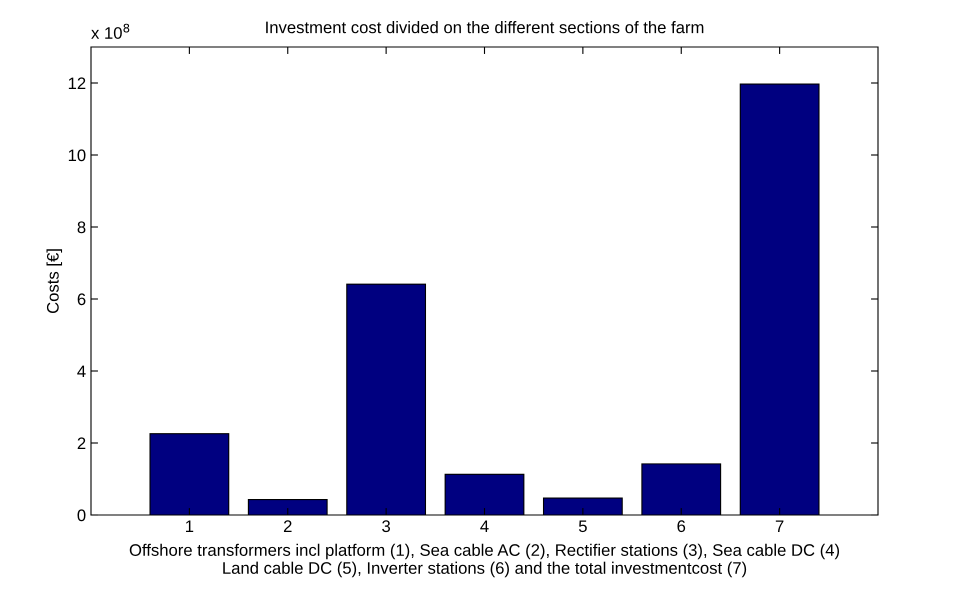 The height and width of the screenshot is (611, 967). I want to click on x-tick-label: 6, so click(681, 526).